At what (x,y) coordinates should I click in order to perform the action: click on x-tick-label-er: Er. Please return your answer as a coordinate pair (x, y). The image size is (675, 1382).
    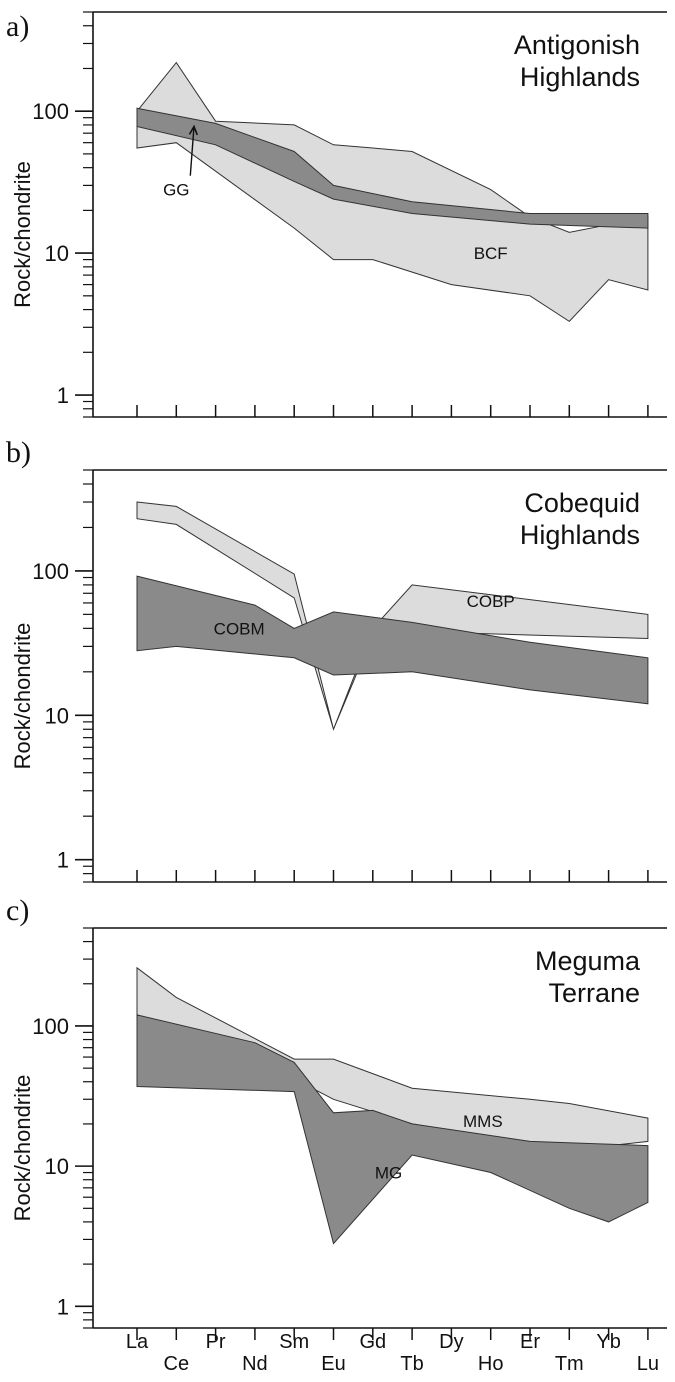
    Looking at the image, I should click on (530, 1342).